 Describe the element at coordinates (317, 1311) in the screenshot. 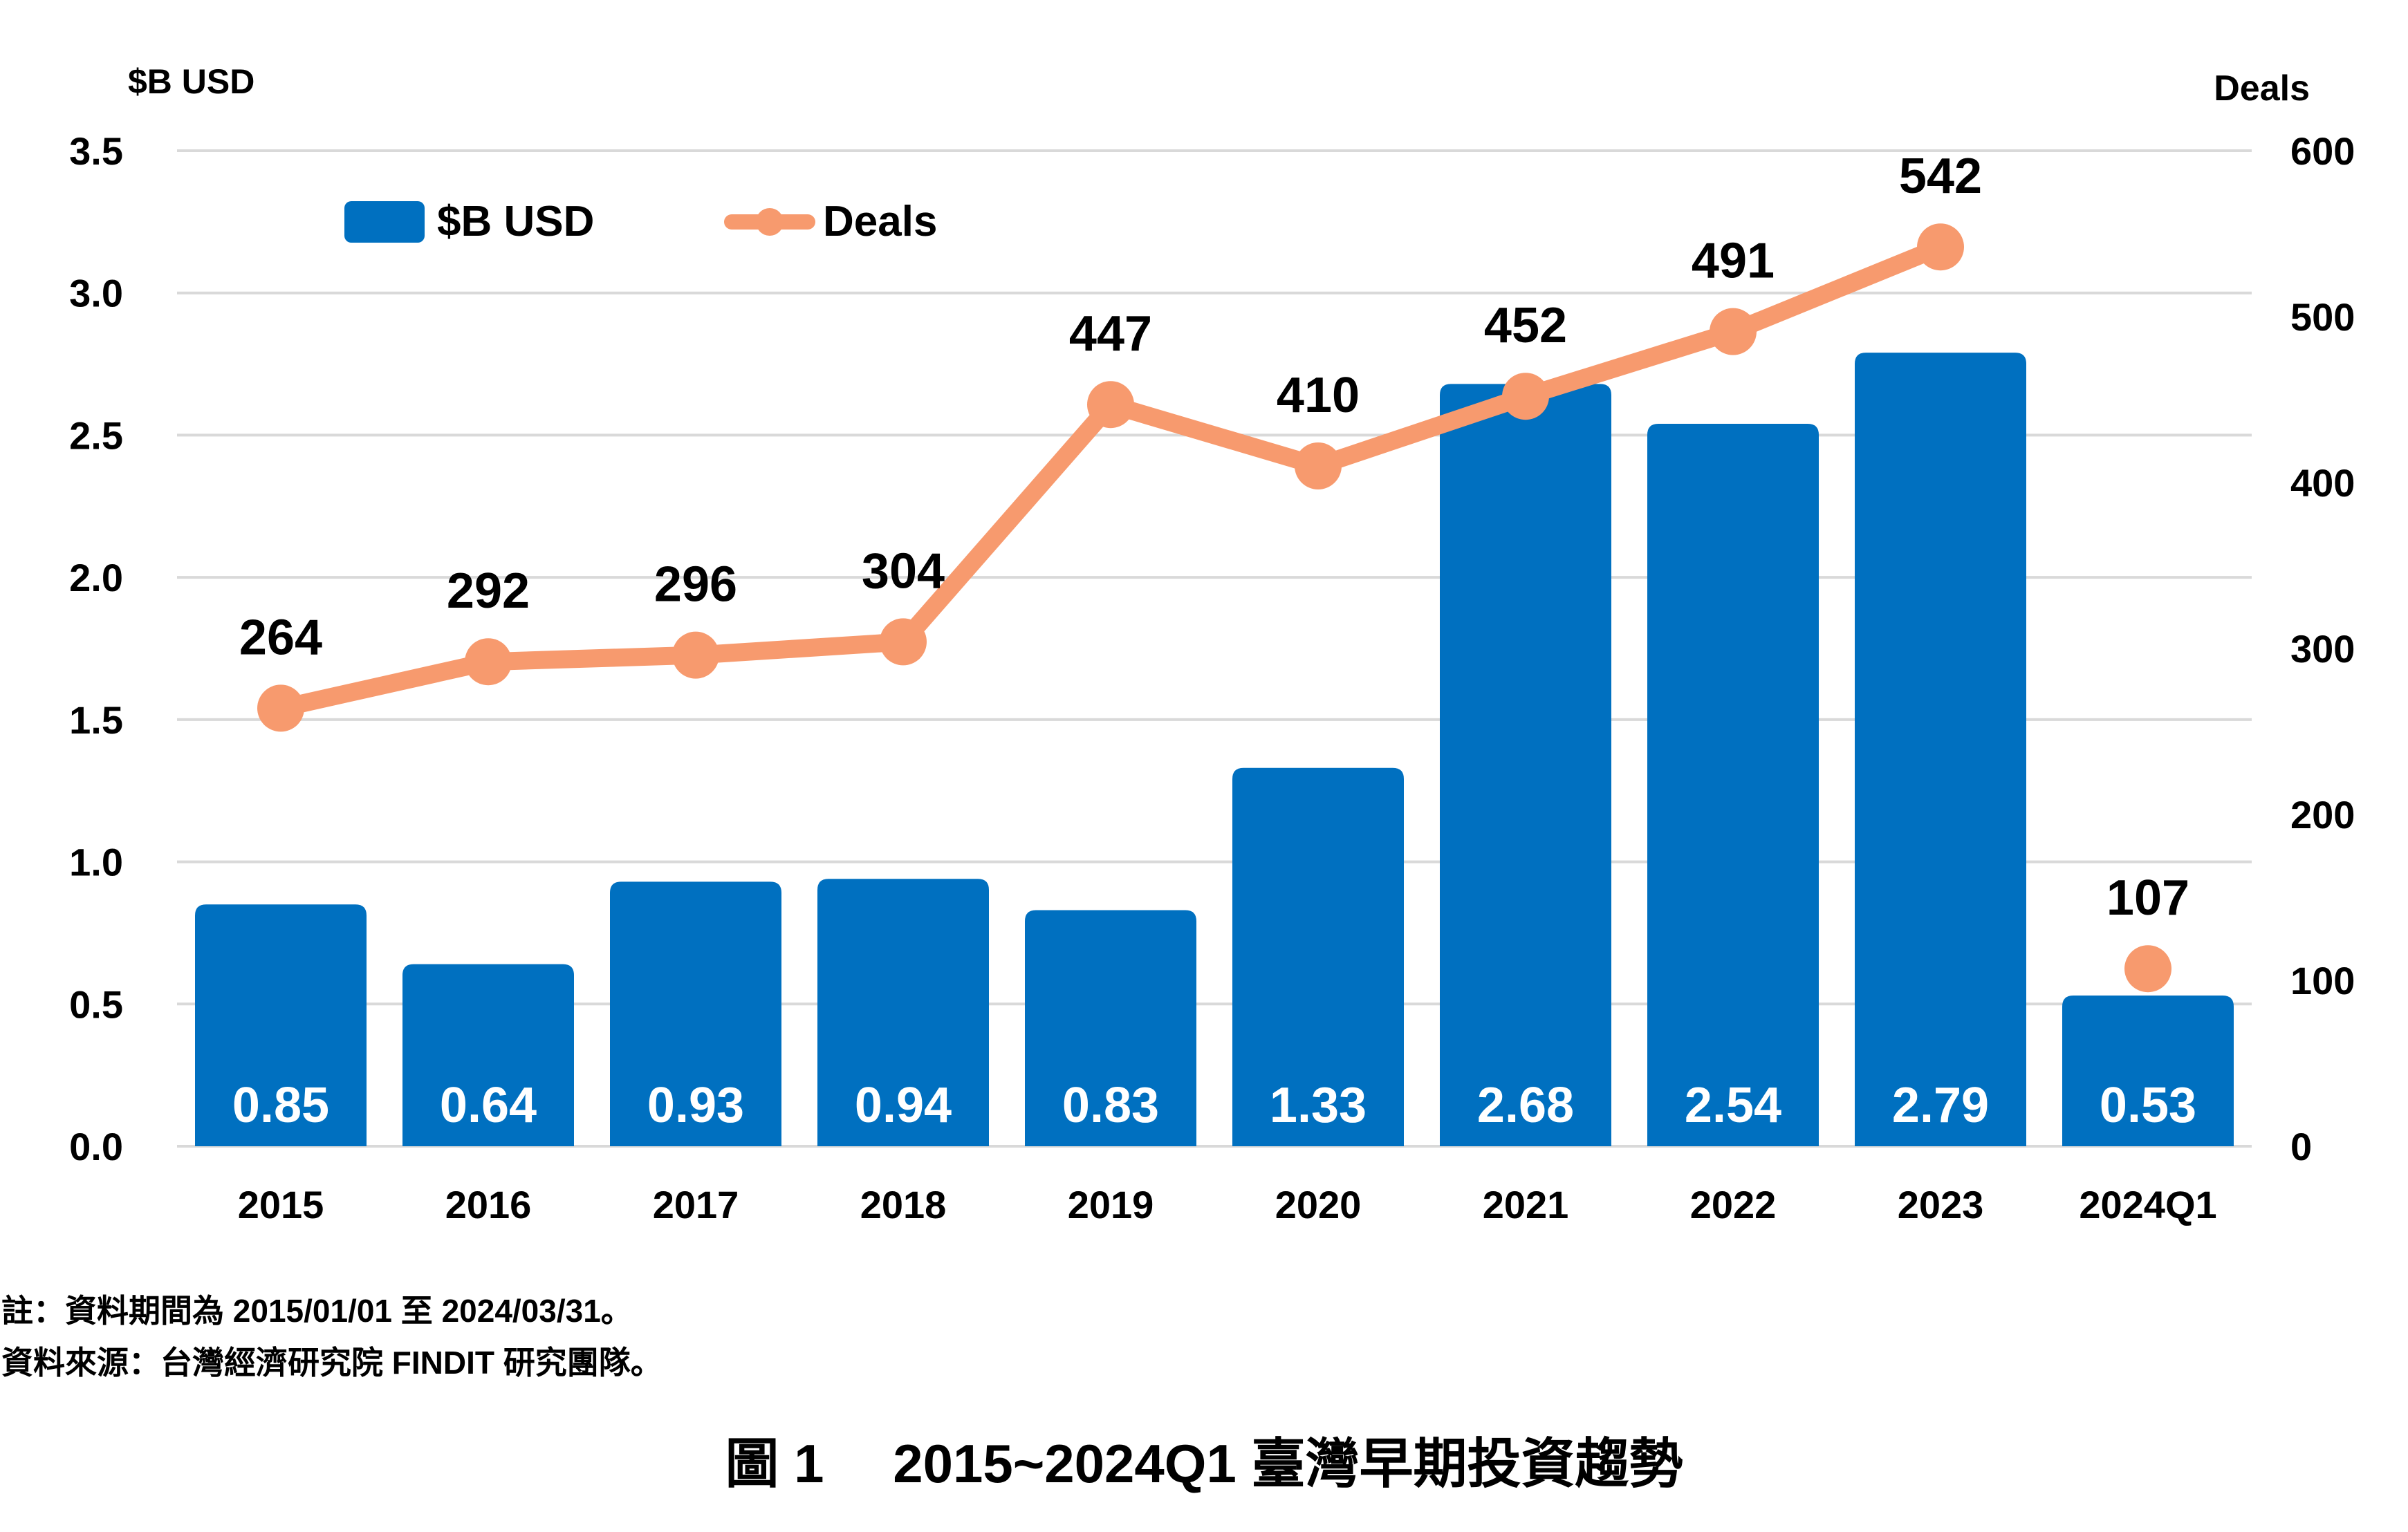

I see `note-data-period: 註：資料期間為 2015/01/01 至 2024/03/31。` at that location.